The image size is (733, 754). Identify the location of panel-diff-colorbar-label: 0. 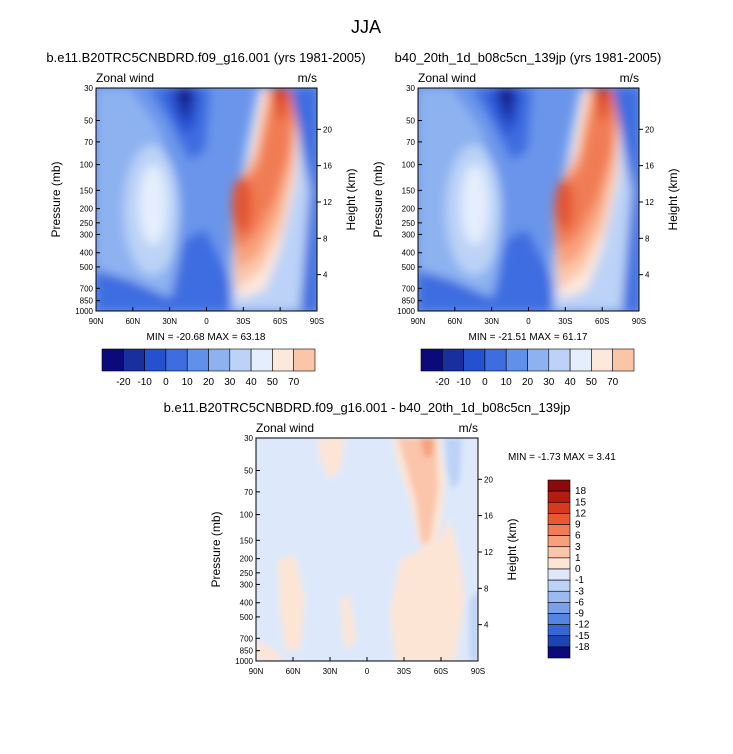
(578, 569).